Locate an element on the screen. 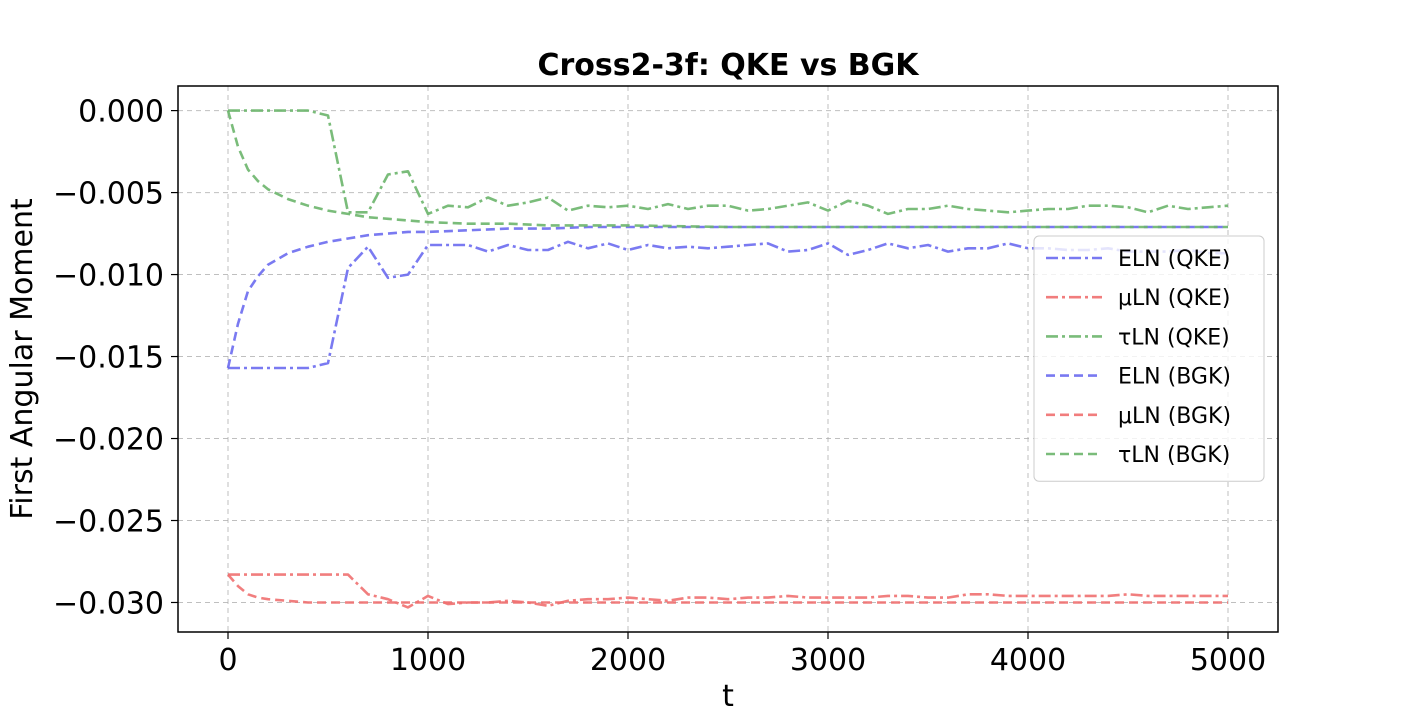 The image size is (1420, 710). y-tick-label: −0.015 is located at coordinates (108, 358).